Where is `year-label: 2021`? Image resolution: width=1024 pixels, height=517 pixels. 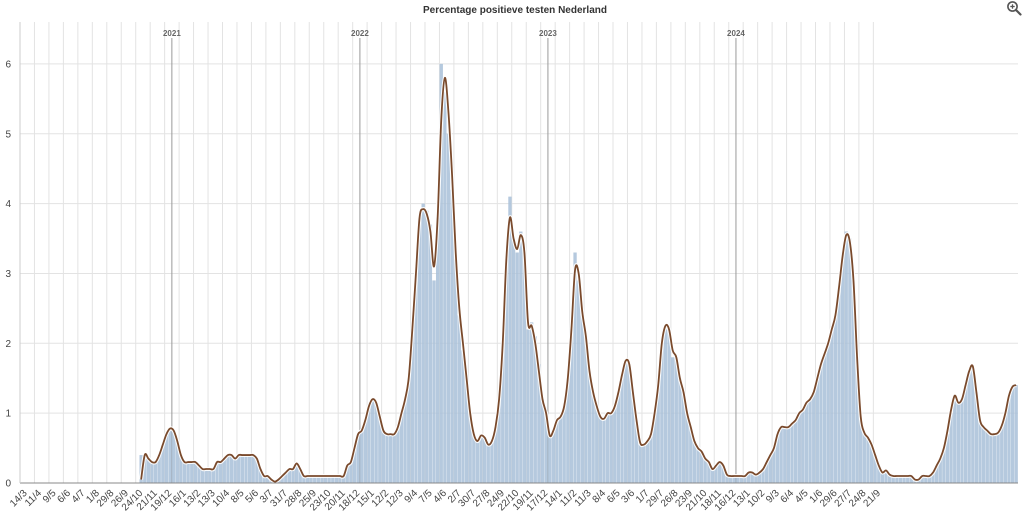
year-label: 2021 is located at coordinates (172, 33).